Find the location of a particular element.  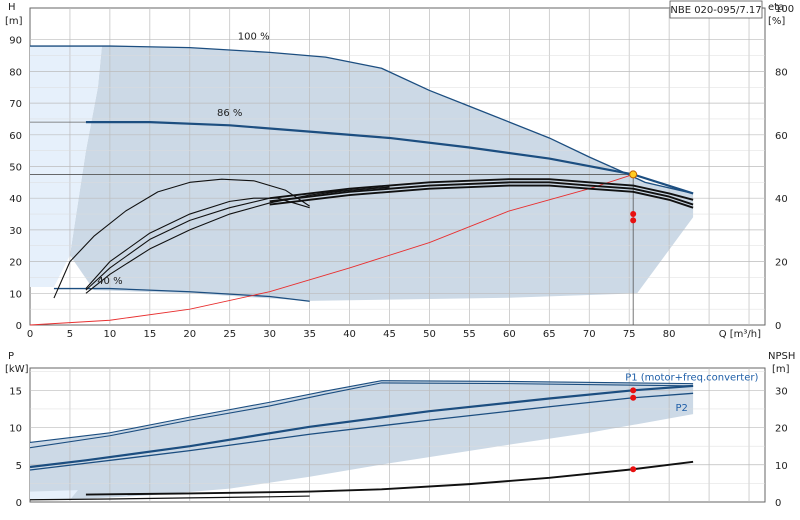

x-tick-label: 55 is located at coordinates (469, 334).